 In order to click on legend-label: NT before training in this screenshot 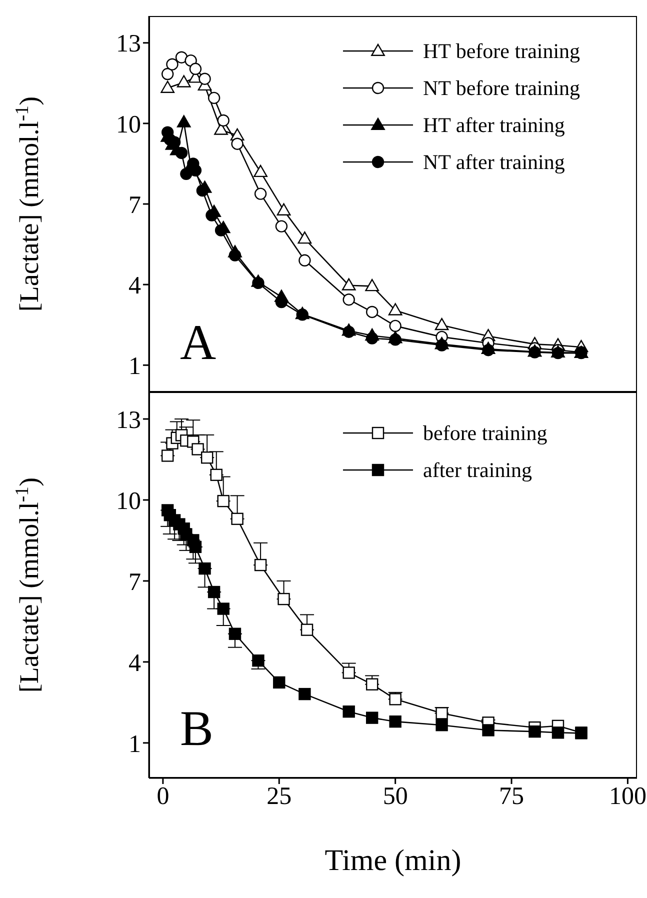, I will do `click(502, 88)`.